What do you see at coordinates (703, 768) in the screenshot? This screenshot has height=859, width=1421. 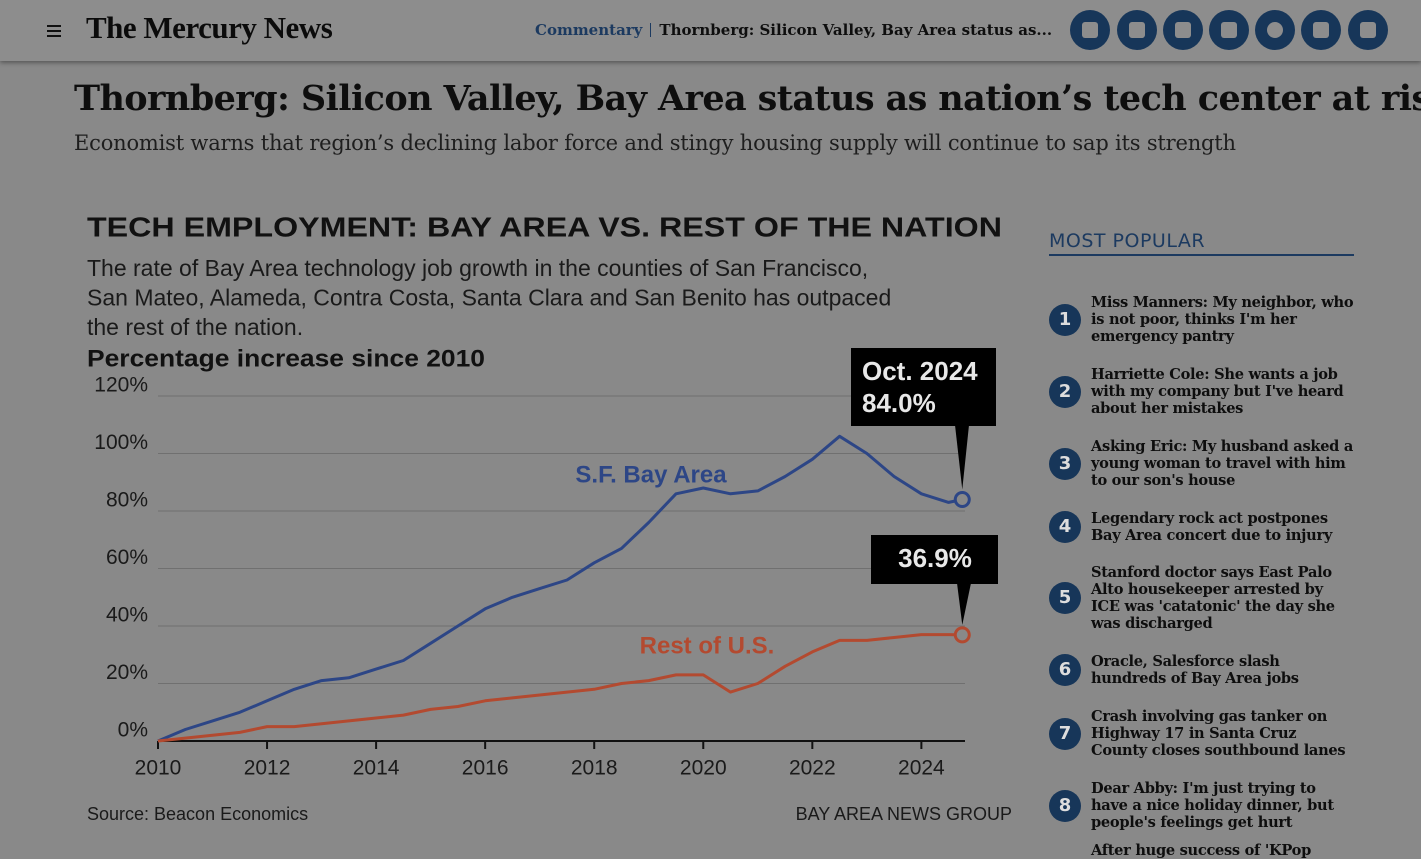 I see `x-tick-label: 2020` at bounding box center [703, 768].